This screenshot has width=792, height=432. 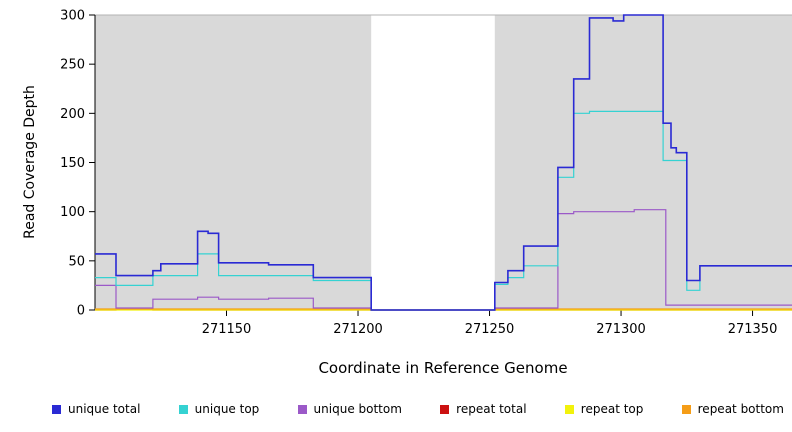 I want to click on legend-item-unique-top: unique top, so click(x=219, y=409).